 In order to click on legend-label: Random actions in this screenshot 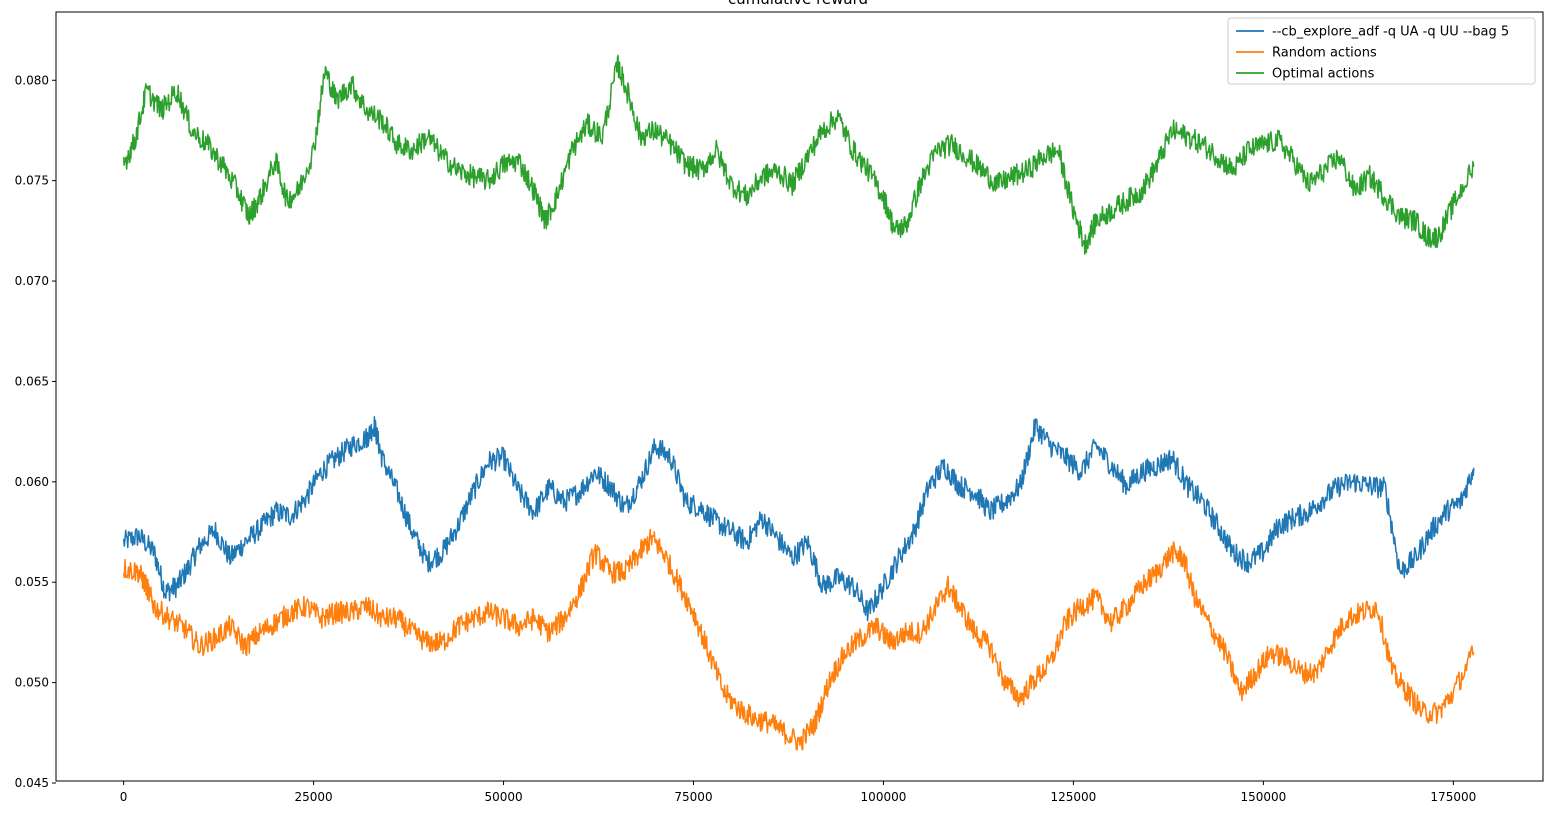, I will do `click(1324, 53)`.